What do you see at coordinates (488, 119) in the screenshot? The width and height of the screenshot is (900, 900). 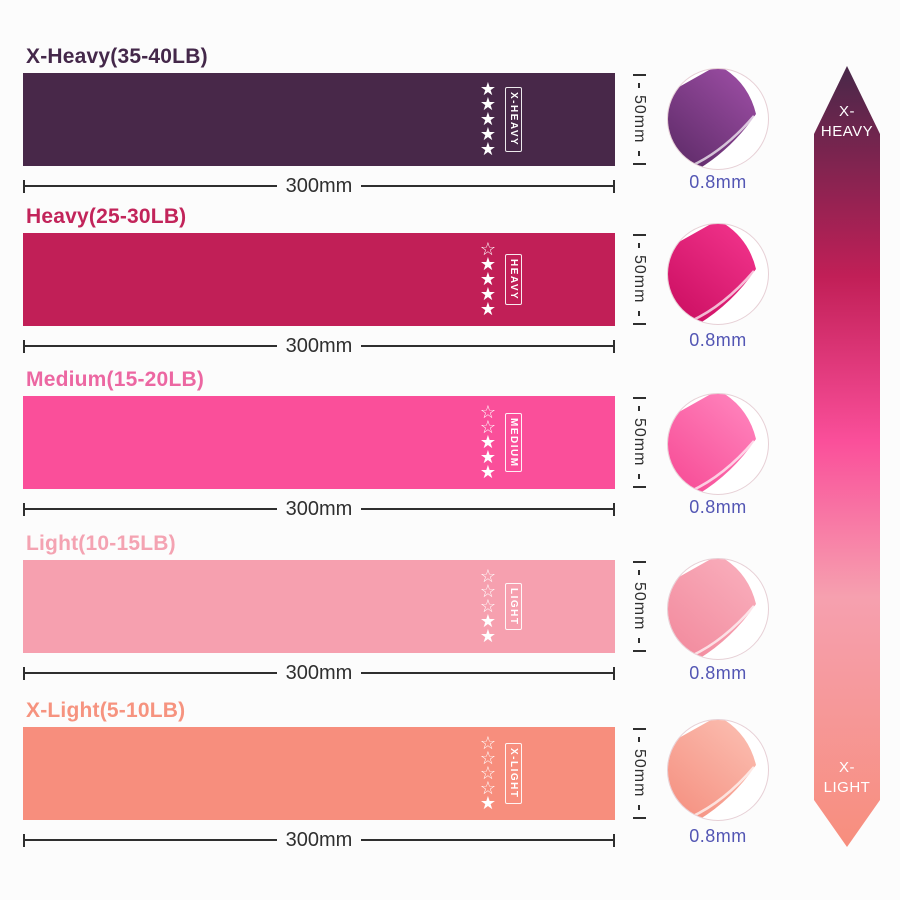 I see `star-rating: ★ ★ ★ ★ ★` at bounding box center [488, 119].